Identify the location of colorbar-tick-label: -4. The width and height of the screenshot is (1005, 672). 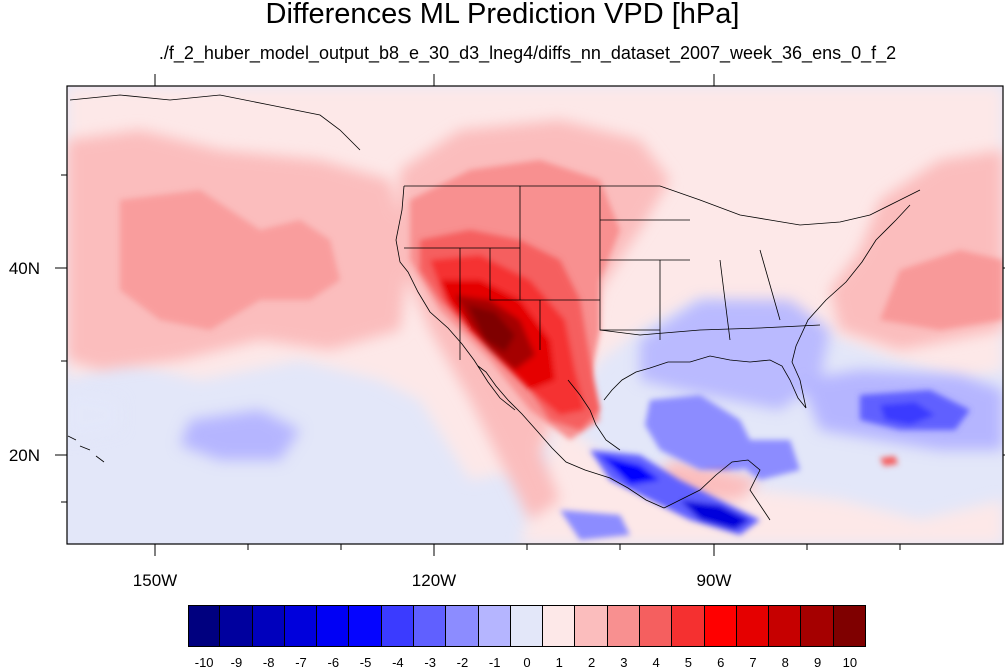
(398, 662).